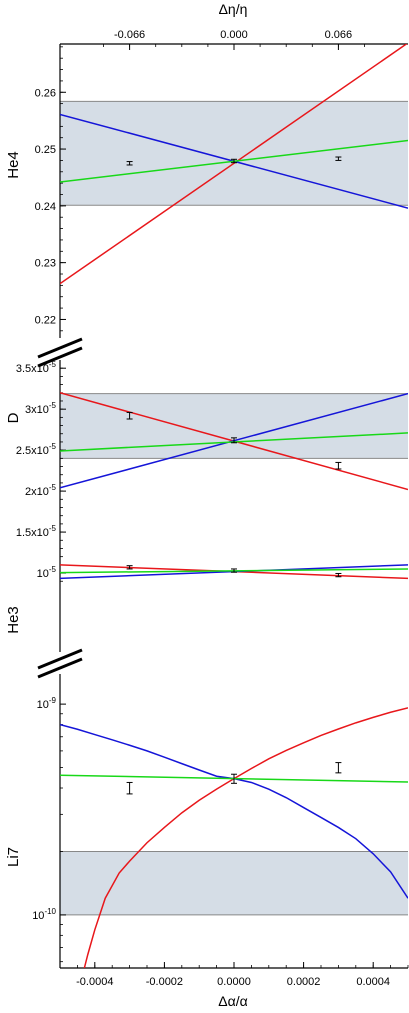 Image resolution: width=409 pixels, height=1013 pixels. What do you see at coordinates (13, 857) in the screenshot?
I see `panel-label-li7: Li7` at bounding box center [13, 857].